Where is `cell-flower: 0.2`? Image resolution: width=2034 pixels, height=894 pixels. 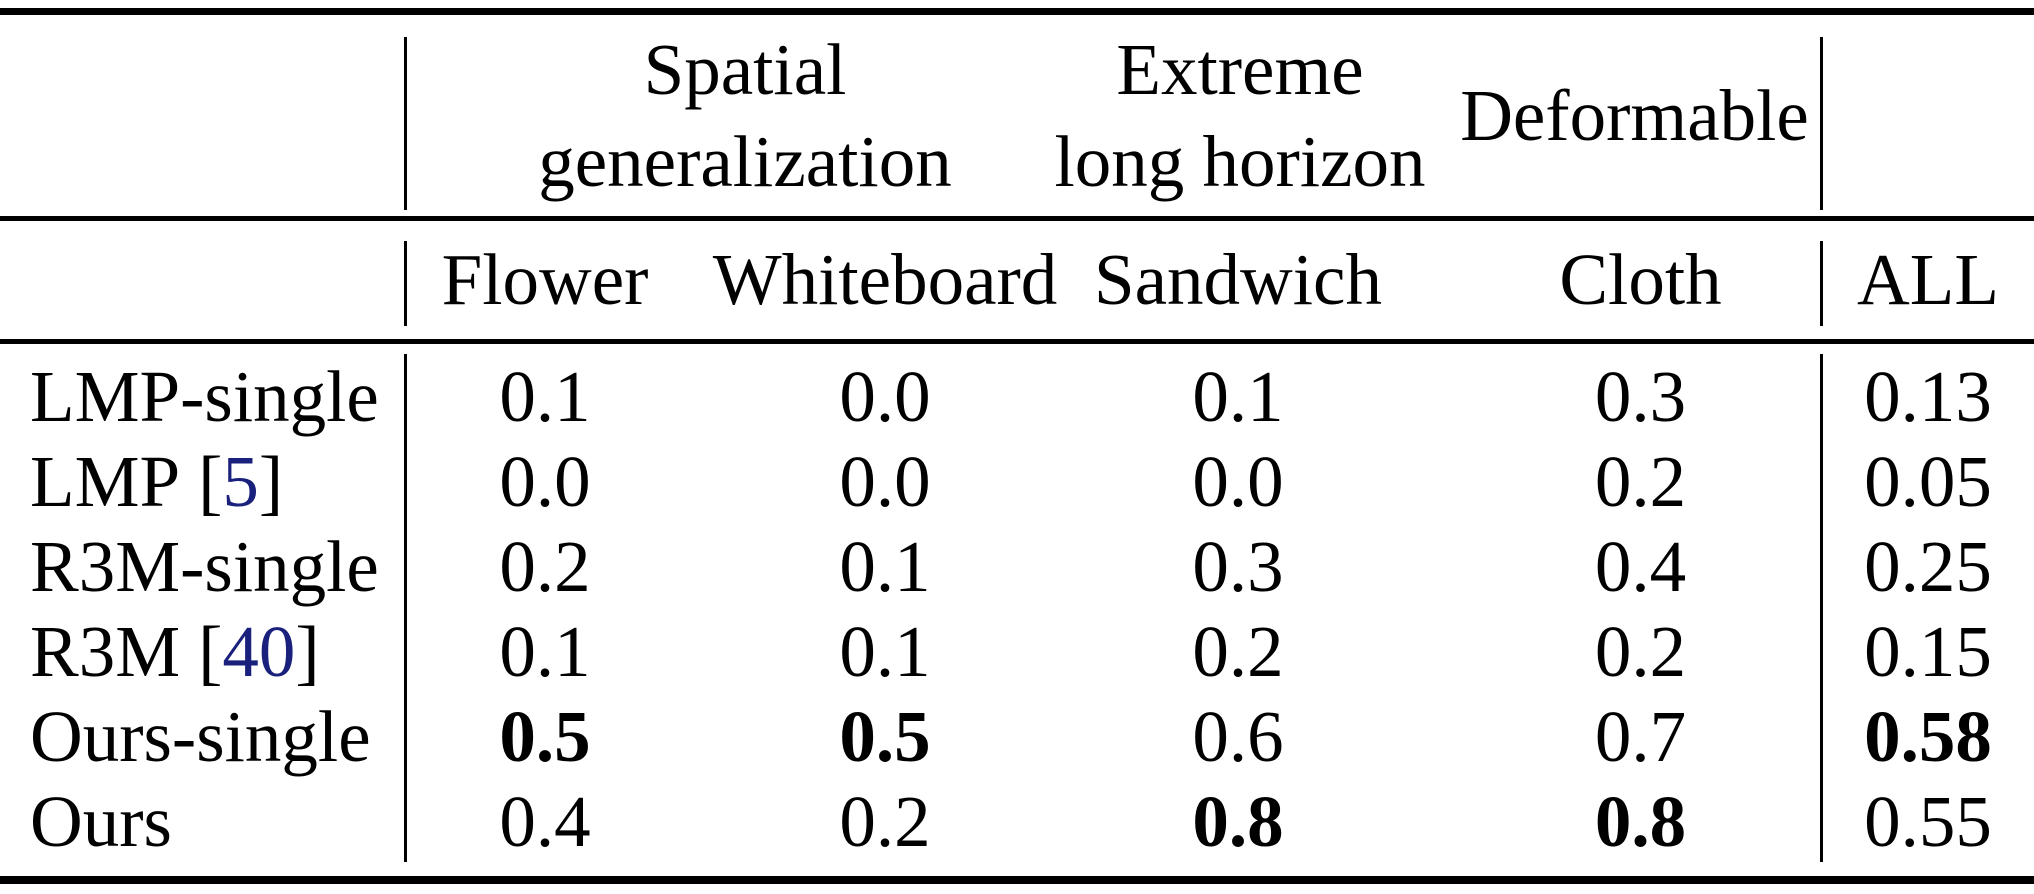
cell-flower: 0.2 is located at coordinates (545, 566).